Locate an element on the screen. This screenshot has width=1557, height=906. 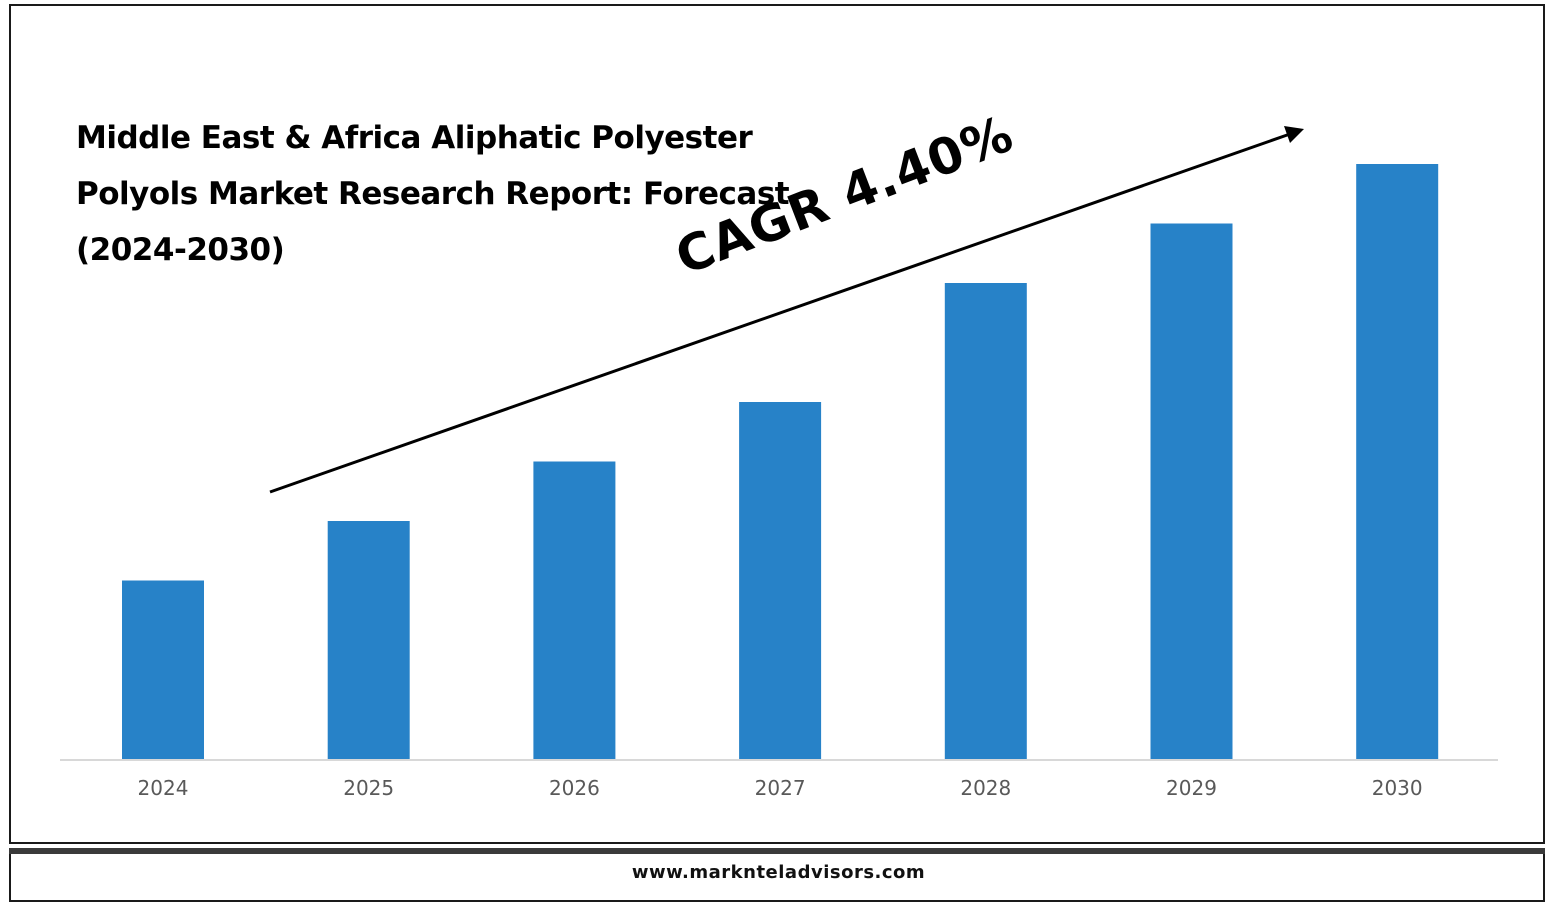
x-tick-labels: 2024 2025 2026 2027 2028 2029 2030 is located at coordinates (780, 788).